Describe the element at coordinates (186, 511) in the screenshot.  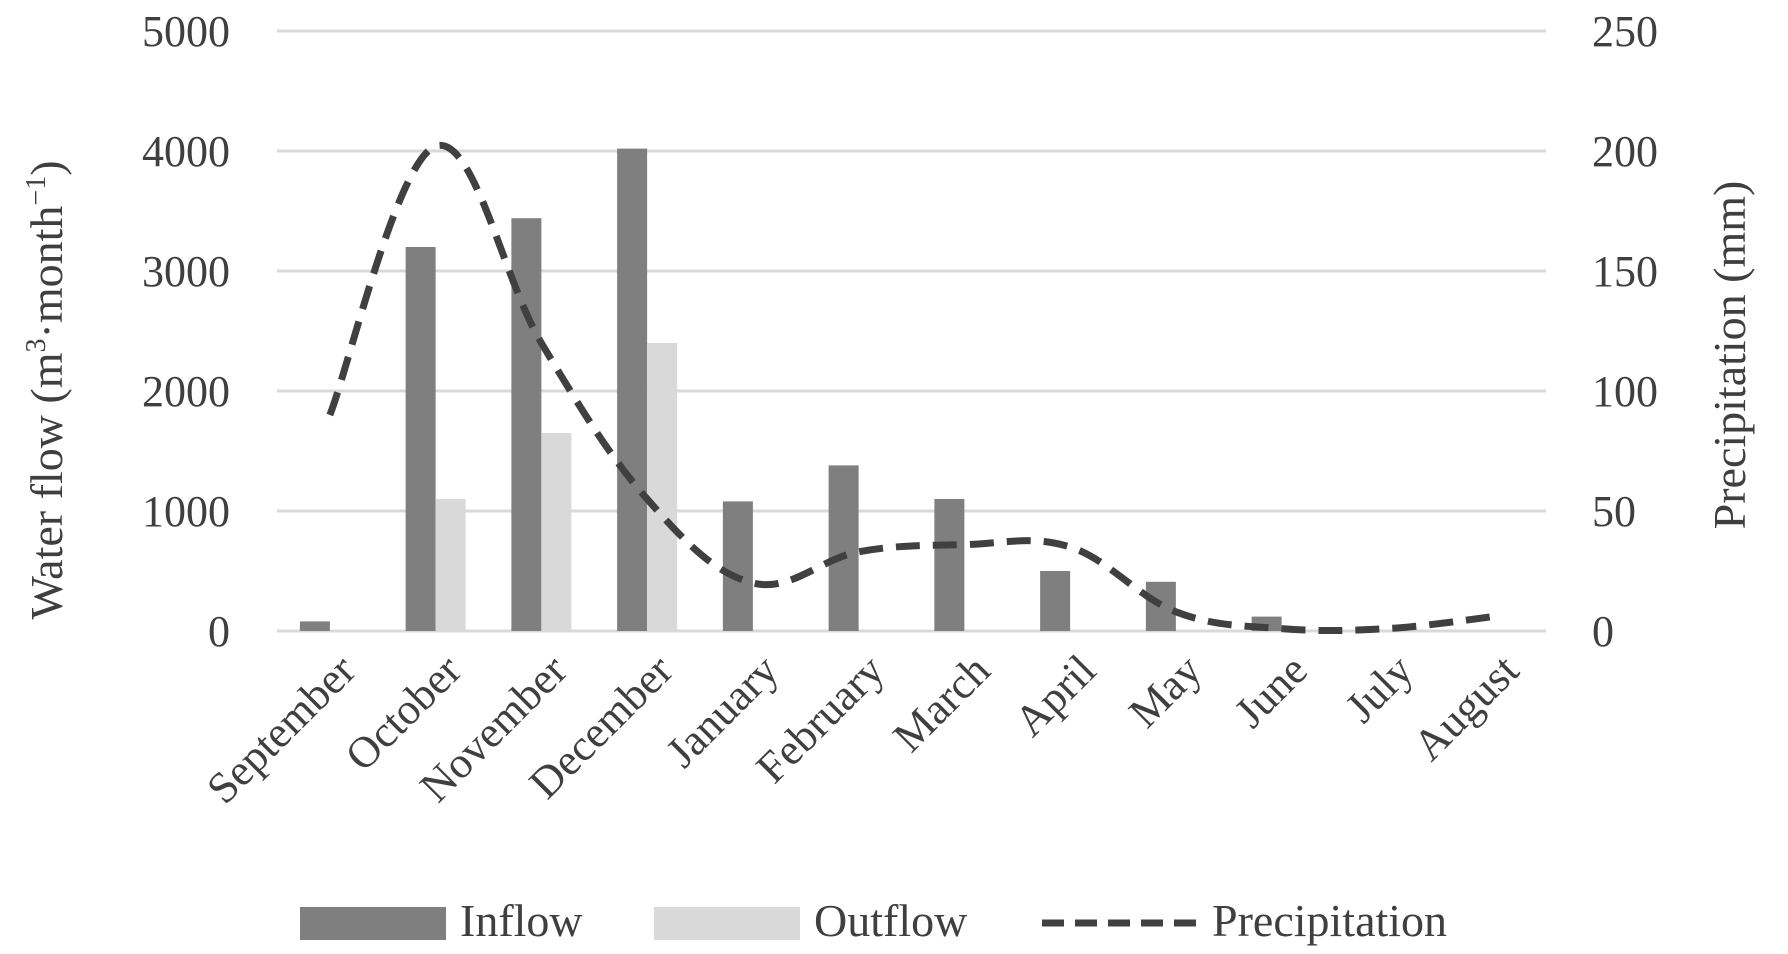
I see `y-tick-label: 1000` at that location.